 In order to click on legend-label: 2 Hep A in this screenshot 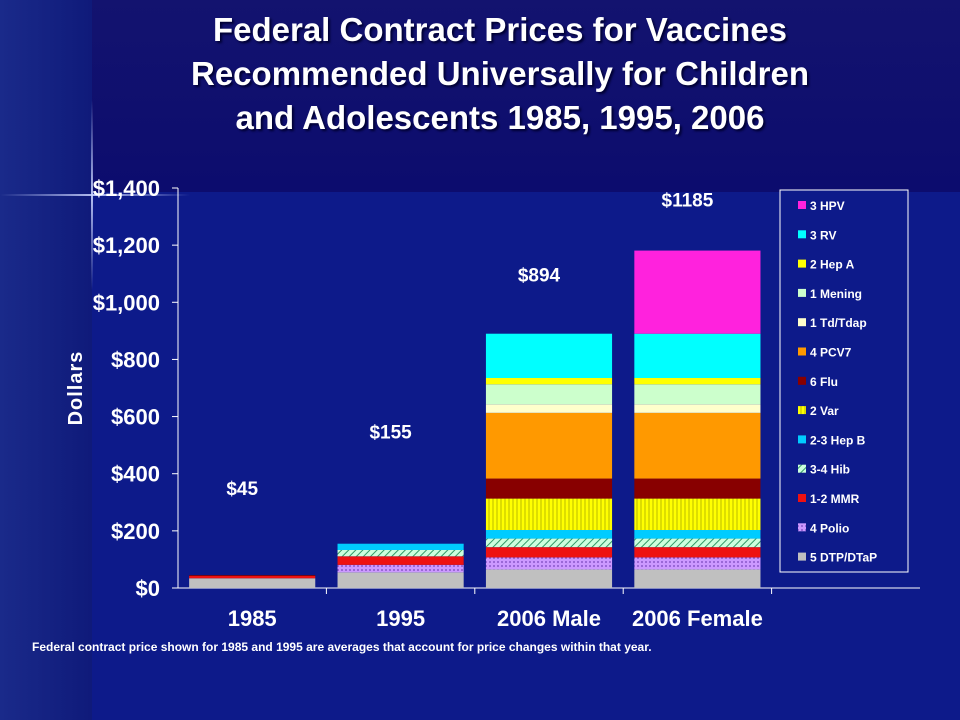, I will do `click(832, 265)`.